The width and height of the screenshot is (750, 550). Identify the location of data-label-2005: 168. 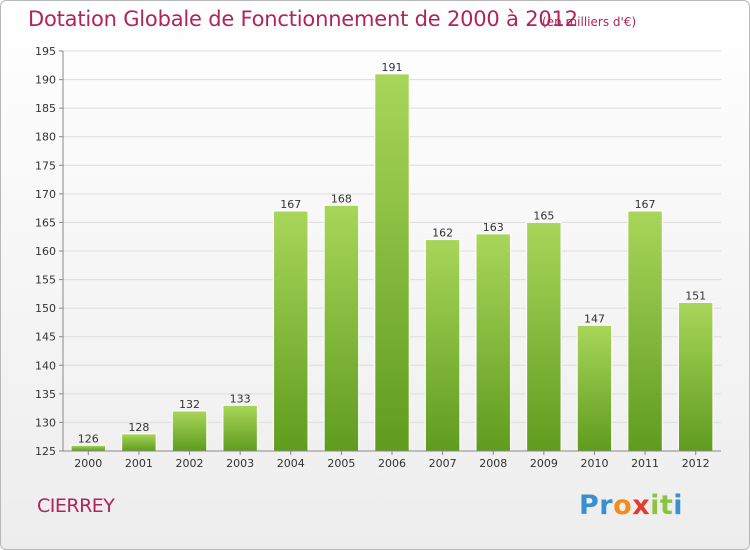
(341, 198).